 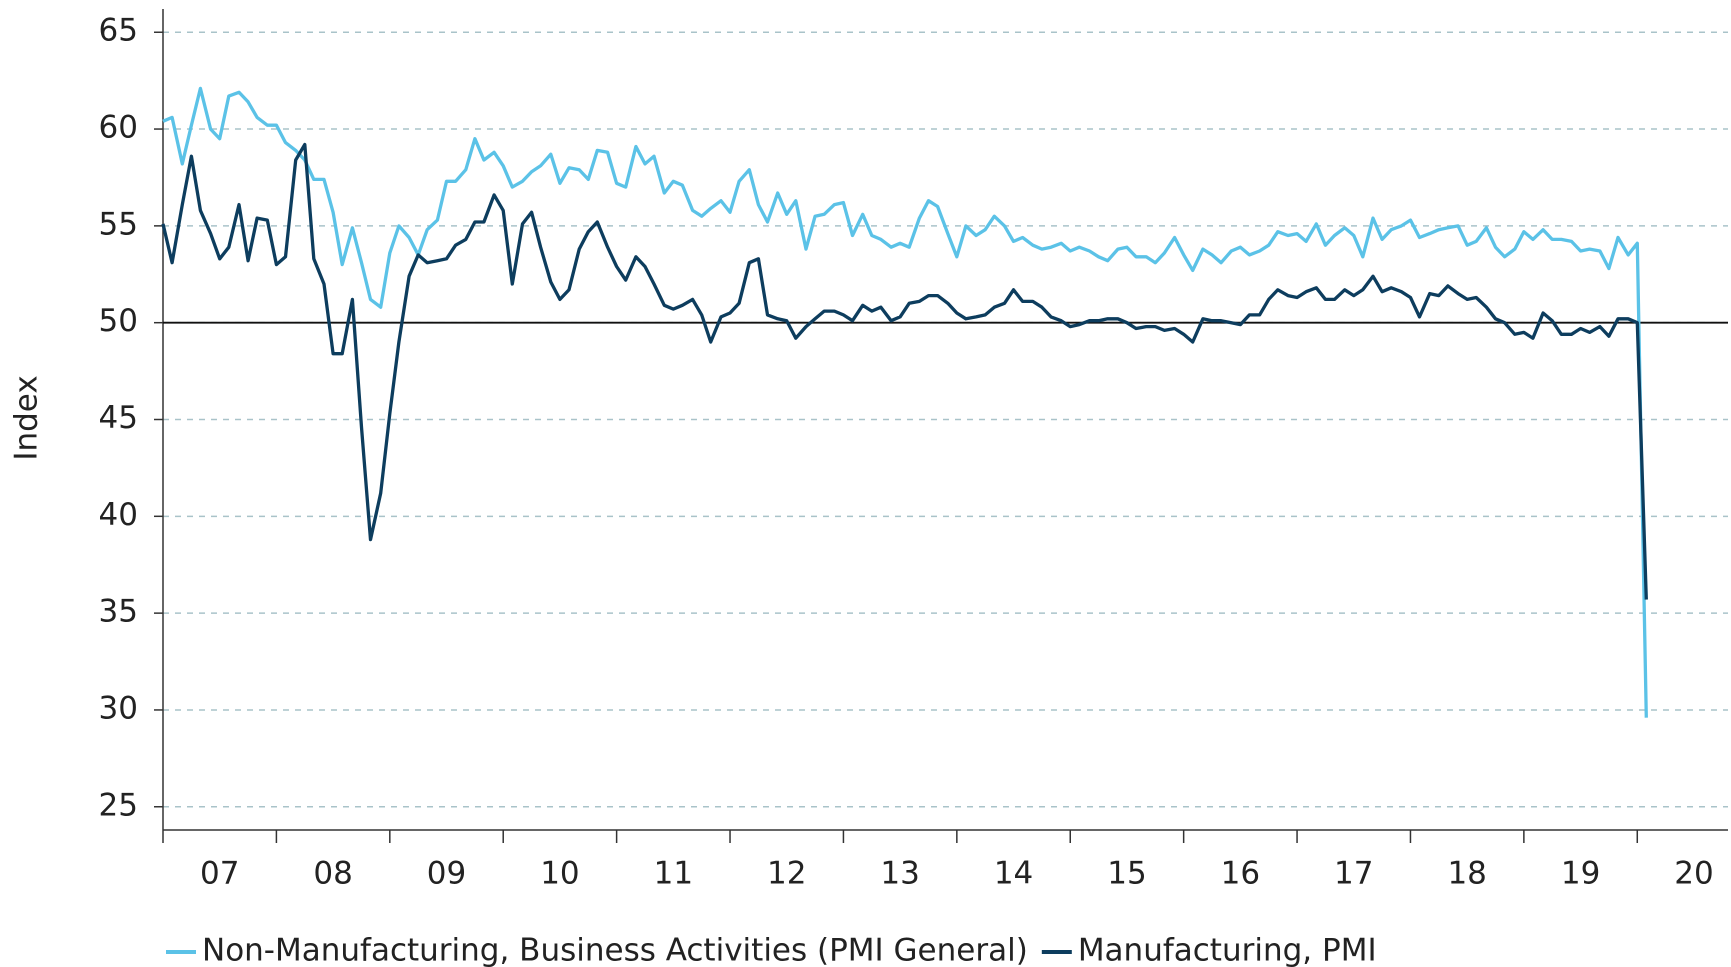 What do you see at coordinates (118, 128) in the screenshot?
I see `y-tick-label: 60` at bounding box center [118, 128].